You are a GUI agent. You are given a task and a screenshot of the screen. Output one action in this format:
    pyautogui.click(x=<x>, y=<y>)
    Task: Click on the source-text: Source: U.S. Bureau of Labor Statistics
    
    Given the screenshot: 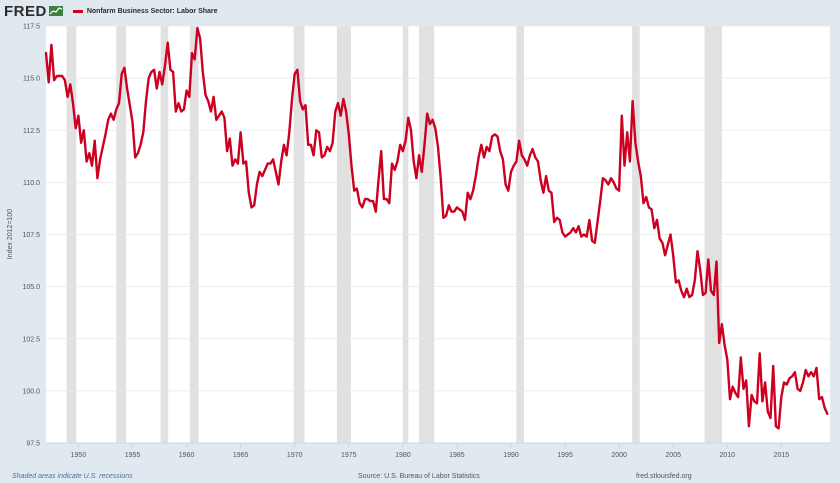 What is the action you would take?
    pyautogui.click(x=419, y=476)
    